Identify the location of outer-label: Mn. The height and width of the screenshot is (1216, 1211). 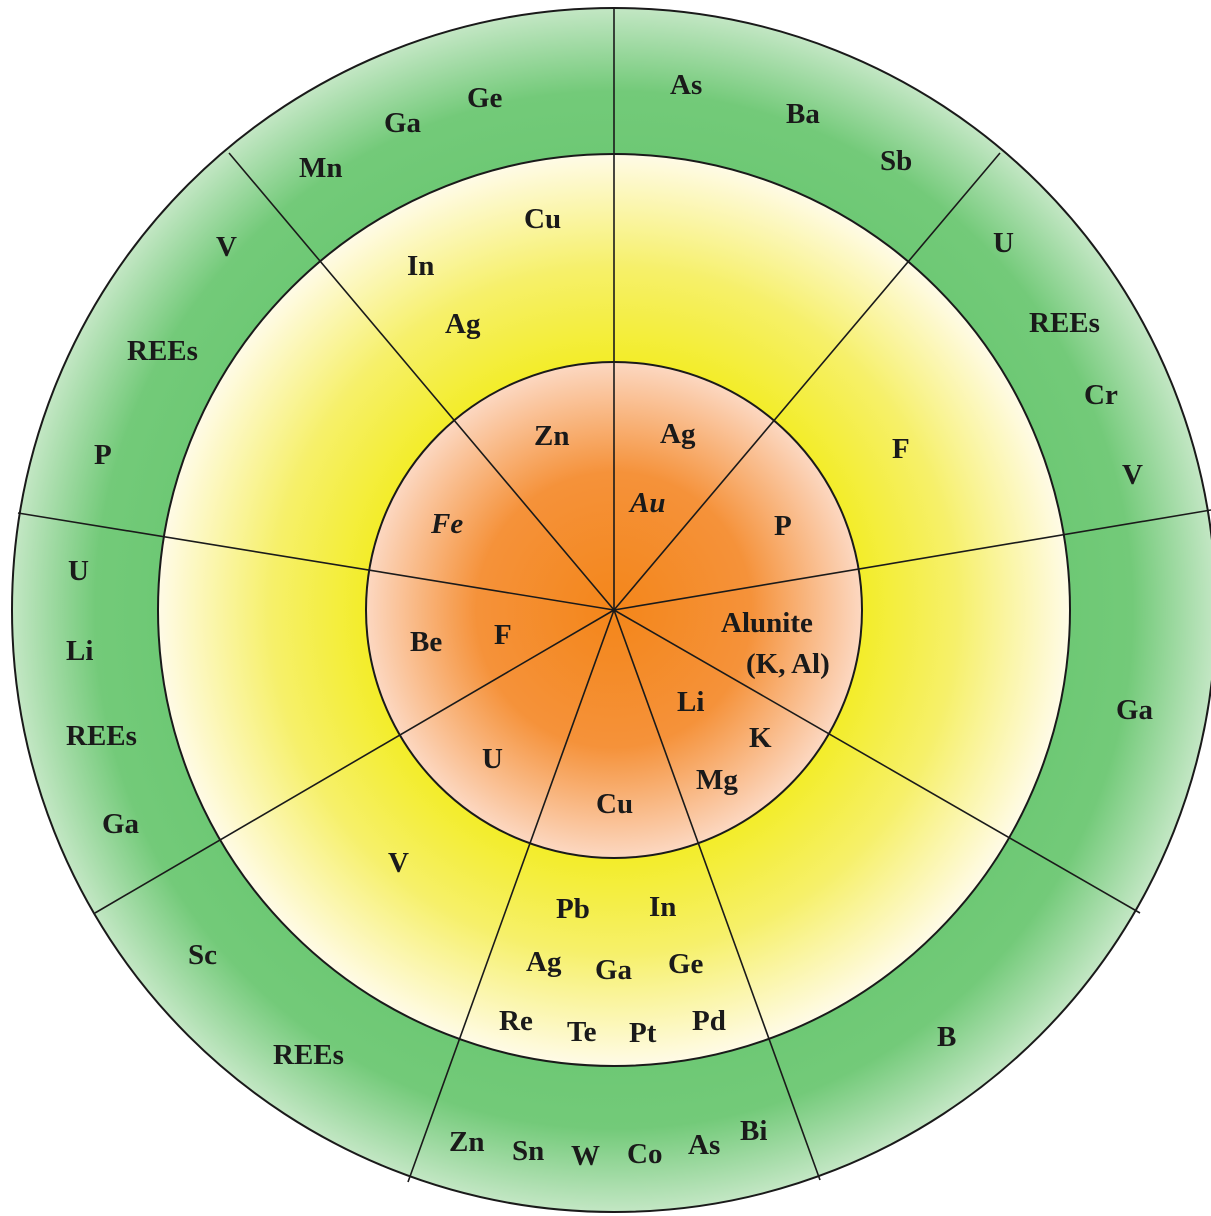
(321, 168).